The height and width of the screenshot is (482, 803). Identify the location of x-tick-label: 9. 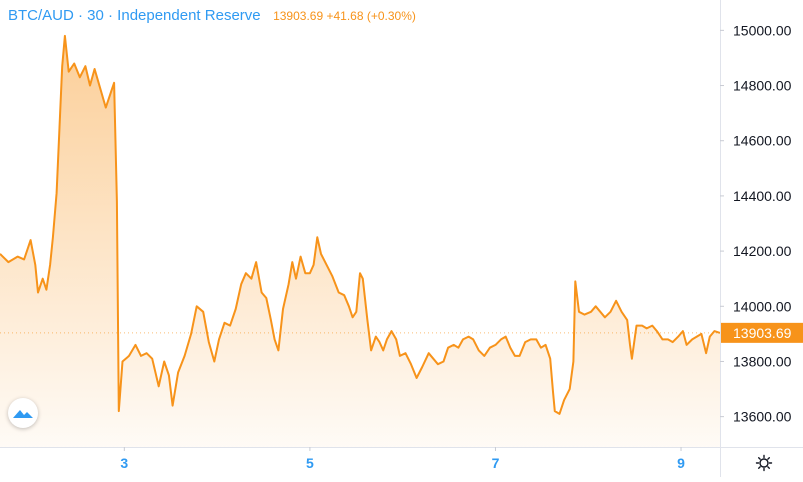
(681, 463).